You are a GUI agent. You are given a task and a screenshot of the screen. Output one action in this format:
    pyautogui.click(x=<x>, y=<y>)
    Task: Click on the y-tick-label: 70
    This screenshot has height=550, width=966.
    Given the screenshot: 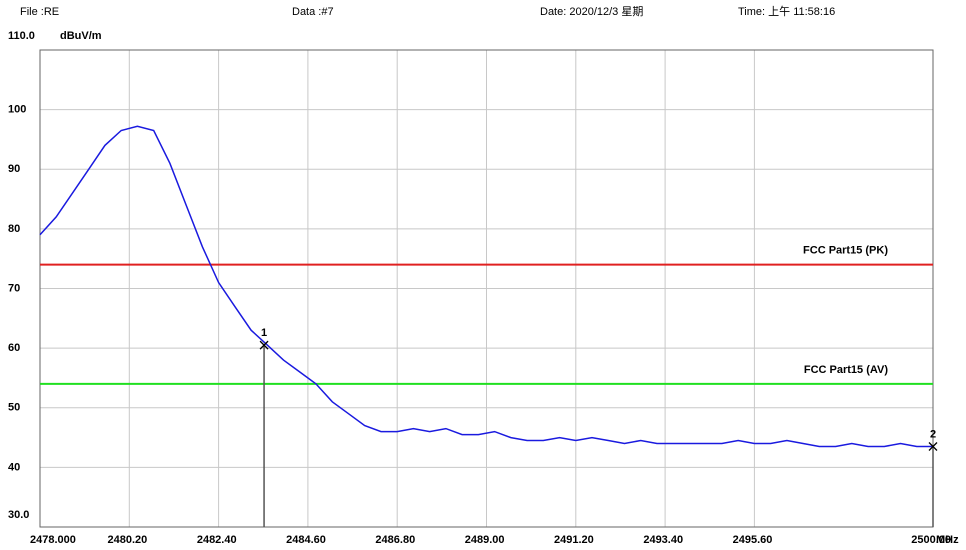 What is the action you would take?
    pyautogui.click(x=14, y=288)
    